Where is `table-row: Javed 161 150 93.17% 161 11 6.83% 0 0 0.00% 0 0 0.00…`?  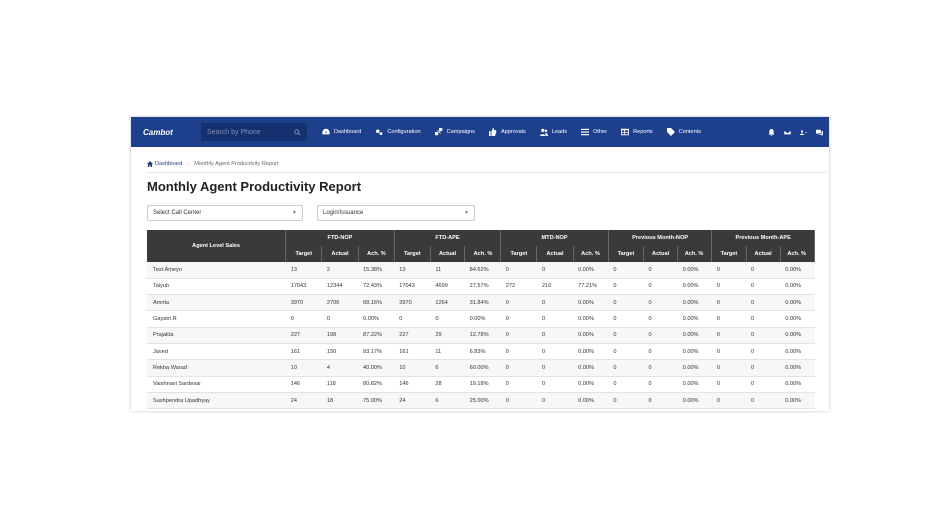 table-row: Javed 161 150 93.17% 161 11 6.83% 0 0 0.00% 0 0 0.00… is located at coordinates (481, 352).